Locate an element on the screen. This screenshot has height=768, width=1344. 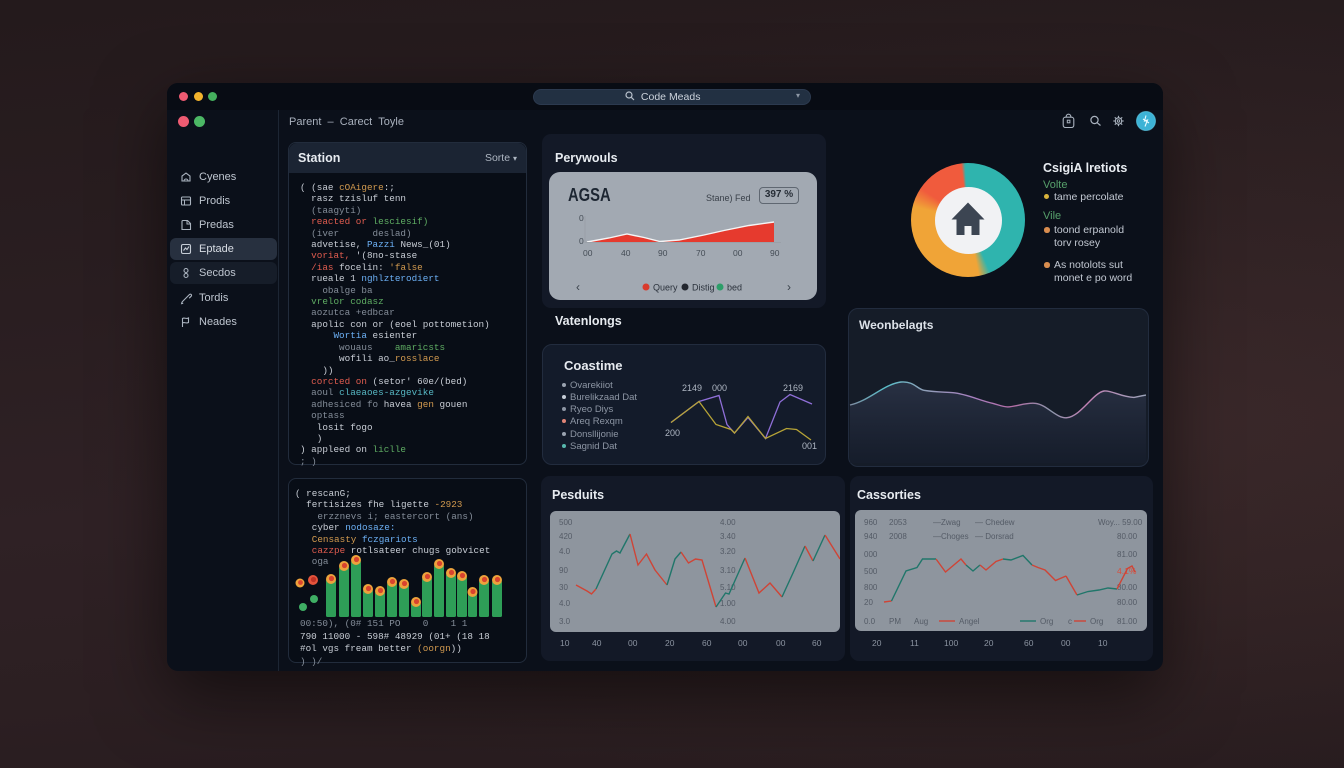
svg-text: —Zwag is located at coordinates (947, 522).